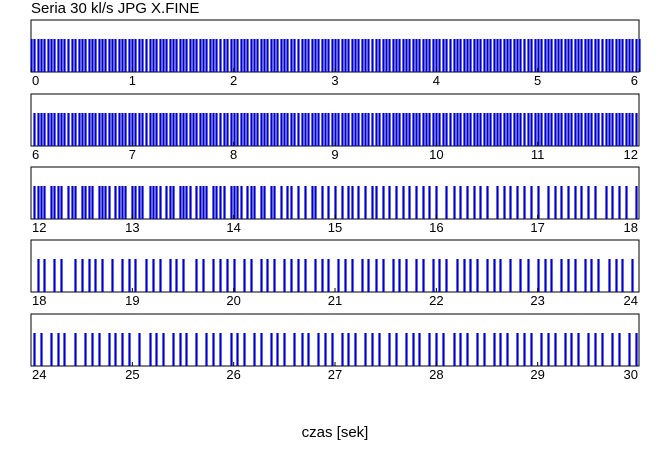 The height and width of the screenshot is (463, 670). I want to click on x-axis-label: czas [sek], so click(335, 432).